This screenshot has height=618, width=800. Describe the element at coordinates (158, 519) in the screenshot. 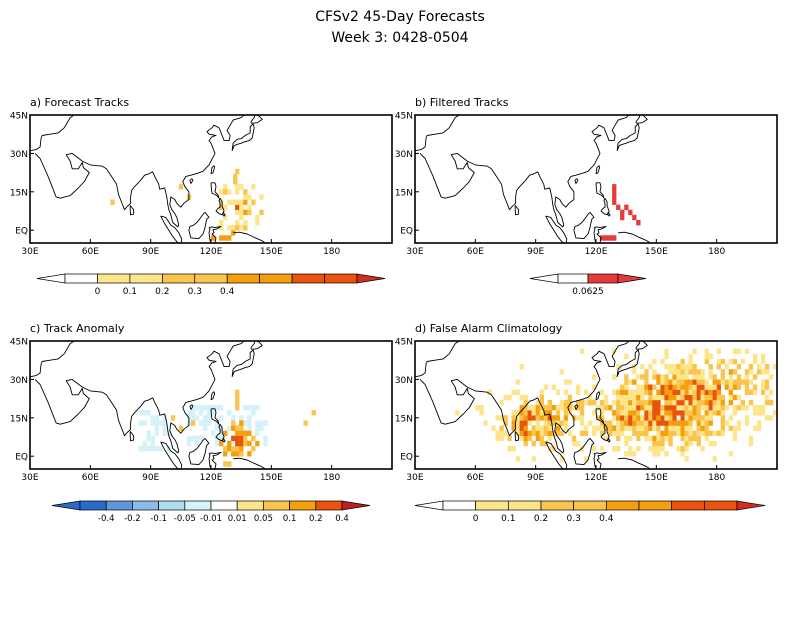

I see `colorbar-label: -0.1` at that location.